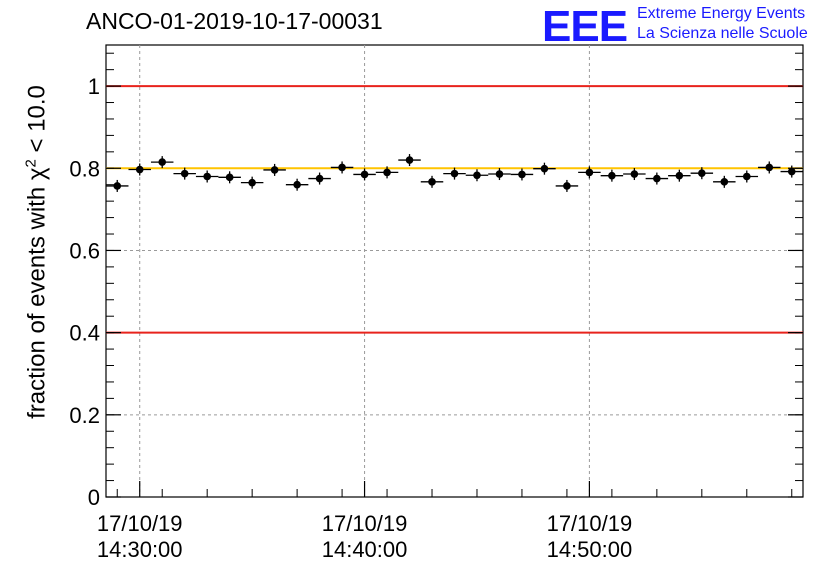  Describe the element at coordinates (84, 250) in the screenshot. I see `y-tick-label: 0.6` at that location.